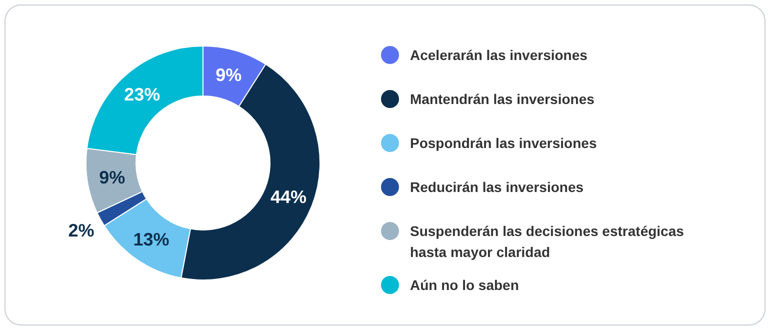 Image resolution: width=770 pixels, height=330 pixels. What do you see at coordinates (547, 241) in the screenshot?
I see `legend-label: Suspenderán las decisiones estratégicas hasta mayor claridad` at bounding box center [547, 241].